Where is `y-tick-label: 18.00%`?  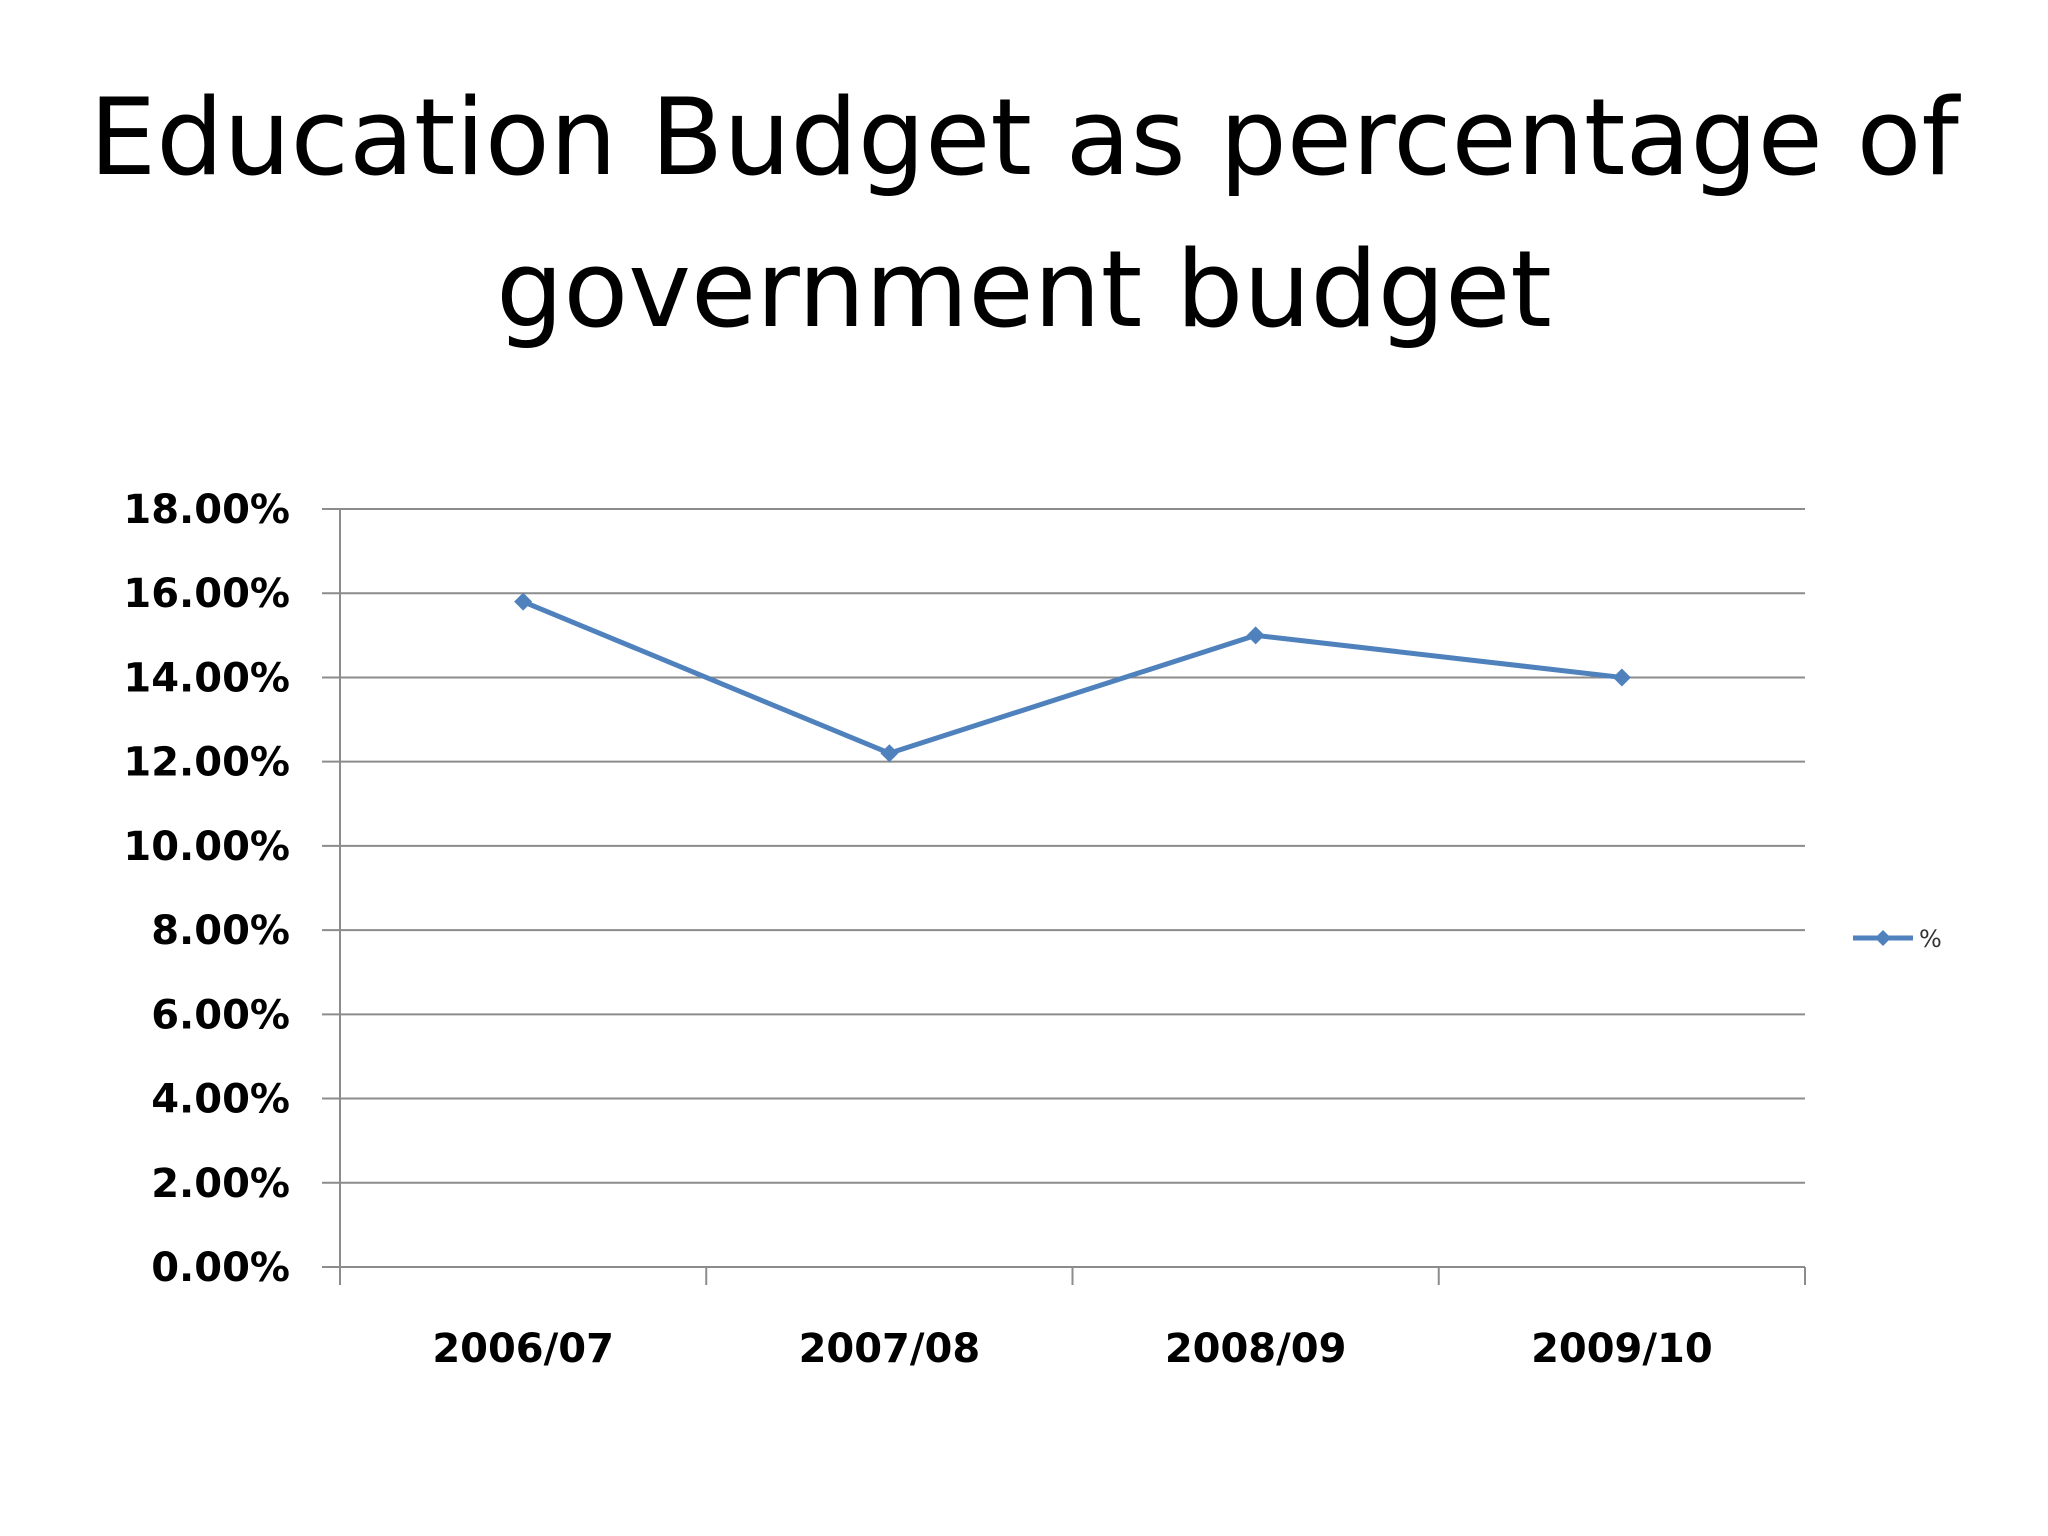 y-tick-label: 18.00% is located at coordinates (206, 510).